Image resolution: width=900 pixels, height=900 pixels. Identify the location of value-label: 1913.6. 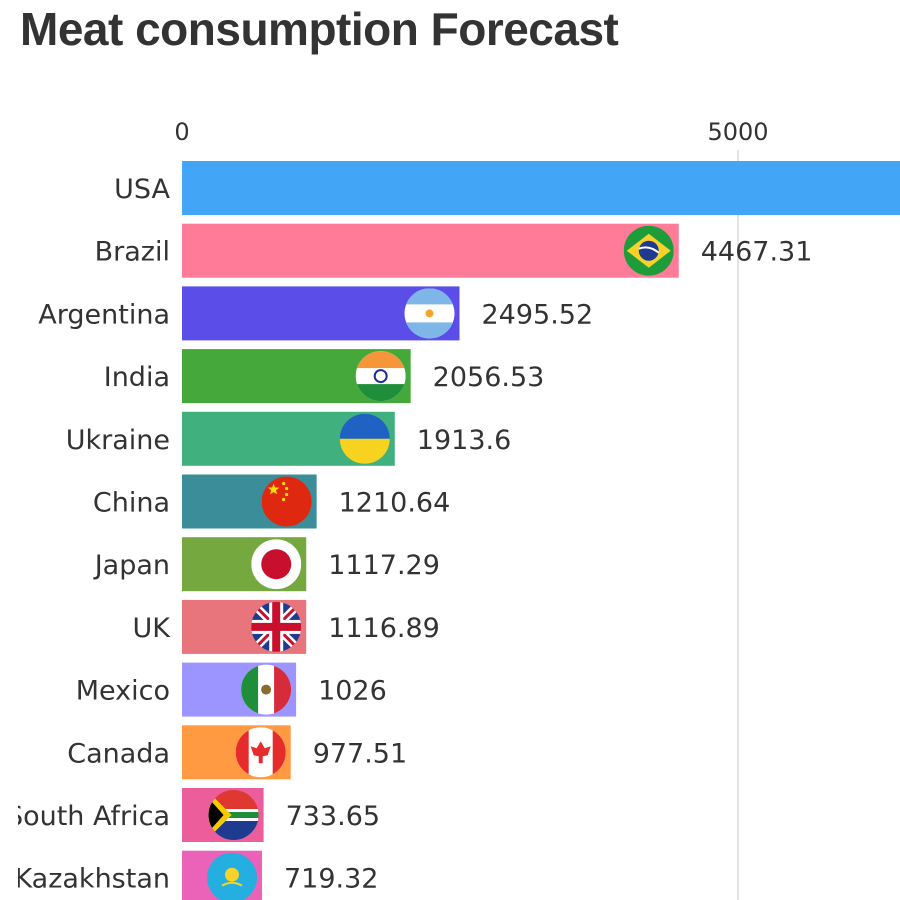
(464, 440).